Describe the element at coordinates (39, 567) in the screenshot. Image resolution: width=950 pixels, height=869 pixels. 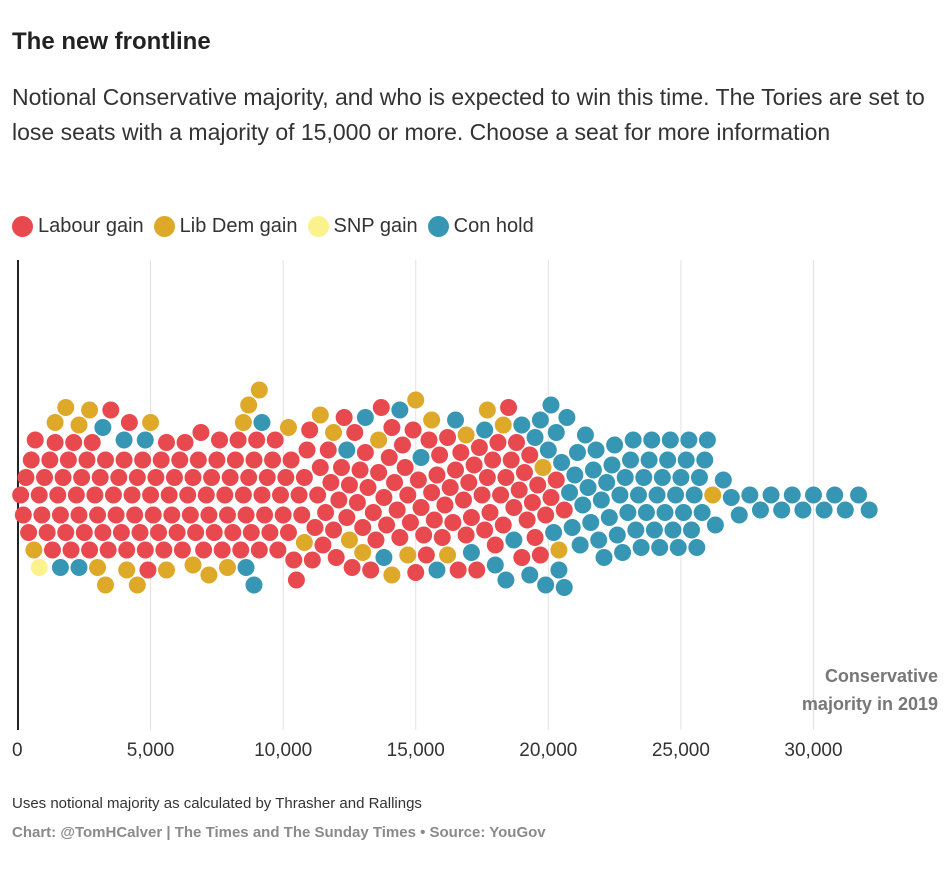
I see `seat-dot-snp-gain` at that location.